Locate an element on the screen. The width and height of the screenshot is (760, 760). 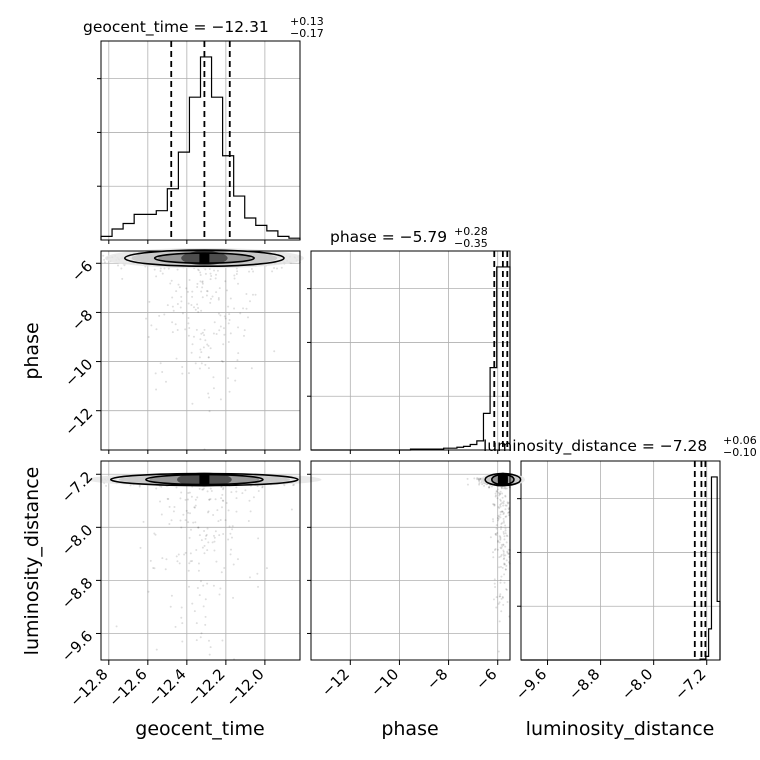
title-geocent-time-err-minus: −0.17 is located at coordinates (307, 33).